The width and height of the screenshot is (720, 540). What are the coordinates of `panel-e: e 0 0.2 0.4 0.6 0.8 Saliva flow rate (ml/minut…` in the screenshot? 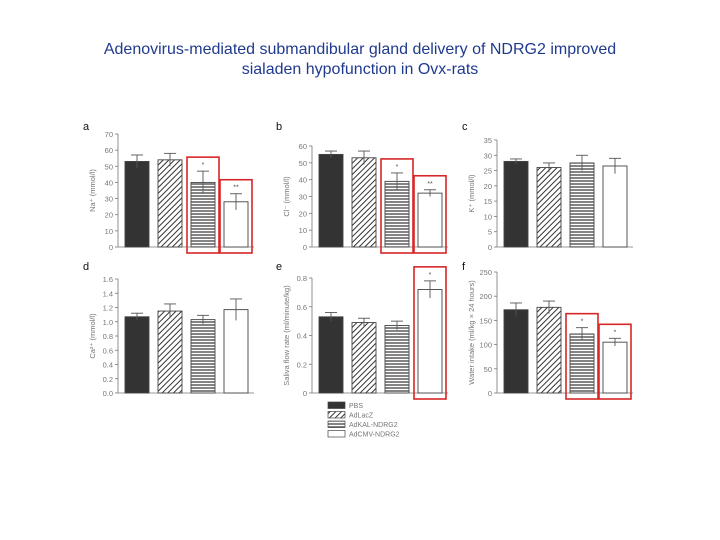 It's located at (362, 330).